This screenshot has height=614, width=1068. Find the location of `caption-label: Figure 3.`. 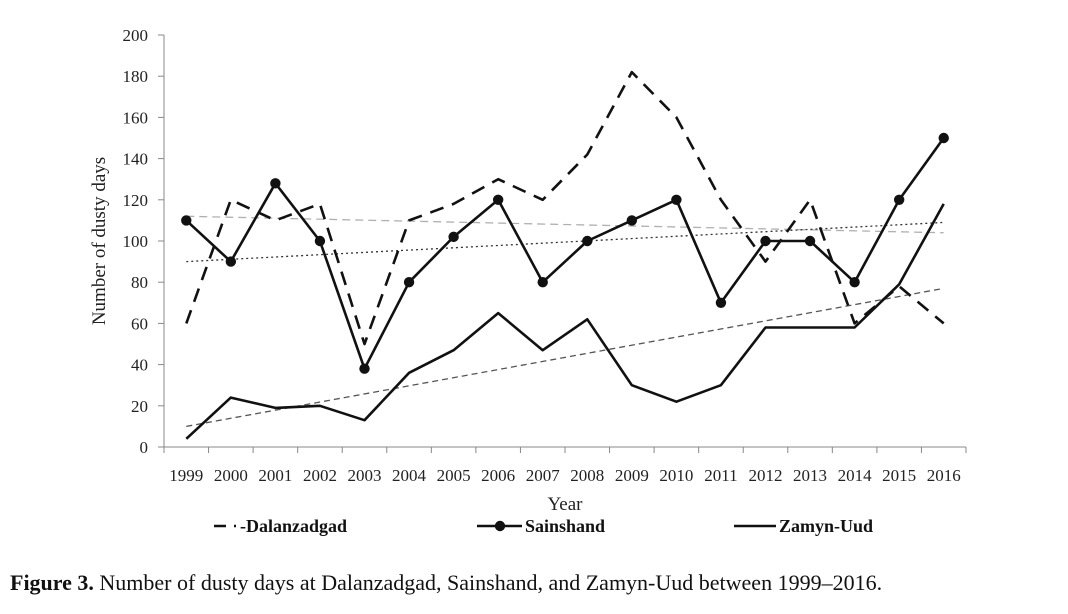

caption-label: Figure 3. is located at coordinates (52, 582).